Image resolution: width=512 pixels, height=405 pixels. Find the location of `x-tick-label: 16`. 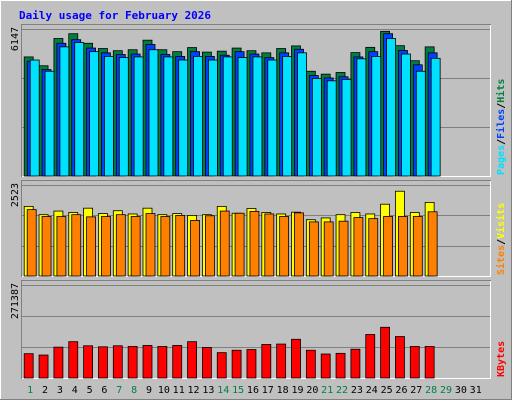

x-tick-label: 16 is located at coordinates (253, 390).